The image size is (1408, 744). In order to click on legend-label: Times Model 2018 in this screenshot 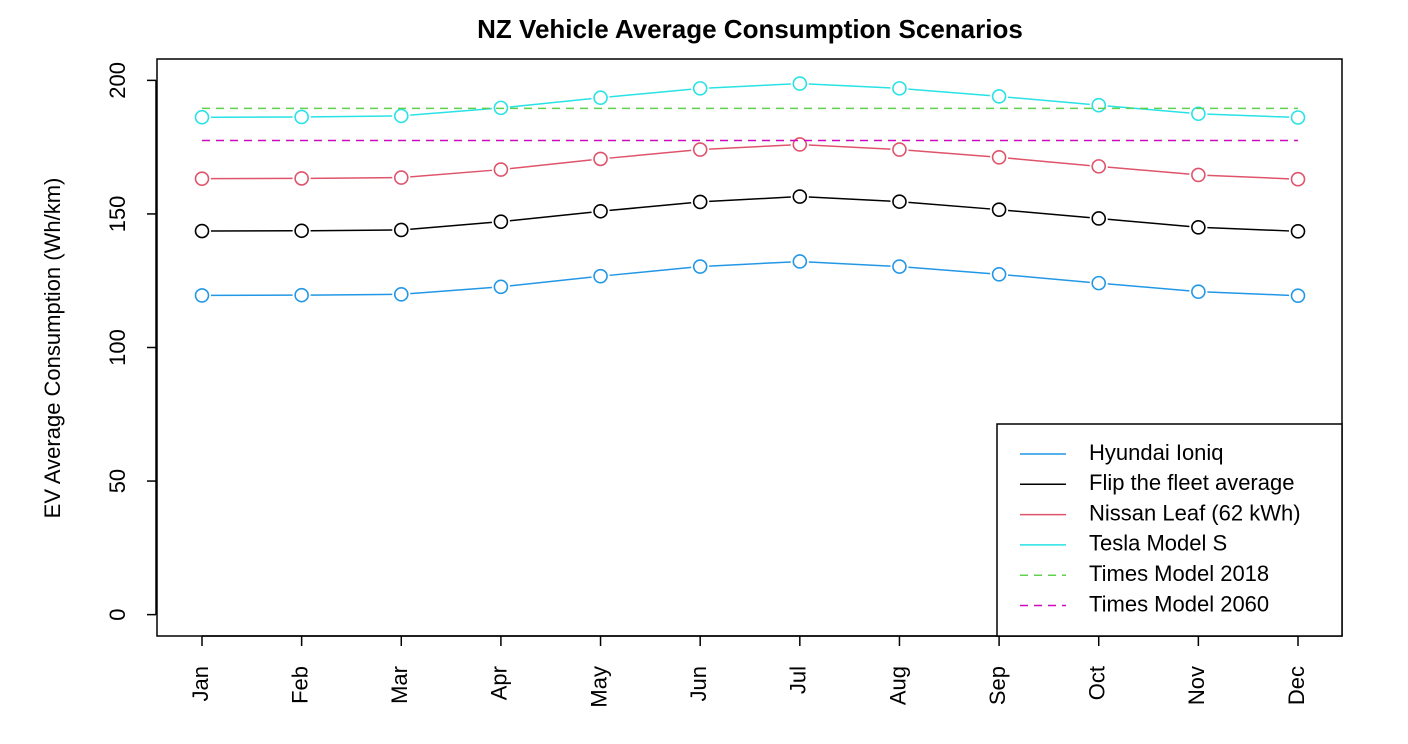, I will do `click(1179, 573)`.